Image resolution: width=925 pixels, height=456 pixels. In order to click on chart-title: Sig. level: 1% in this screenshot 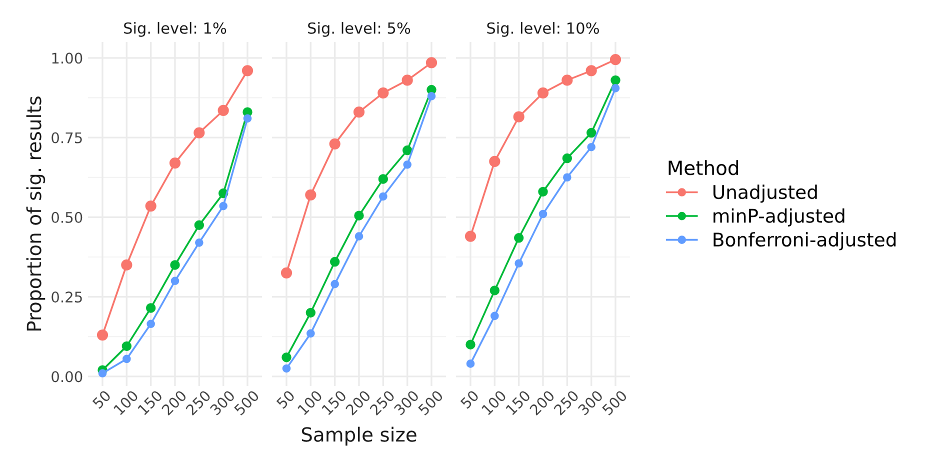, I will do `click(175, 29)`.